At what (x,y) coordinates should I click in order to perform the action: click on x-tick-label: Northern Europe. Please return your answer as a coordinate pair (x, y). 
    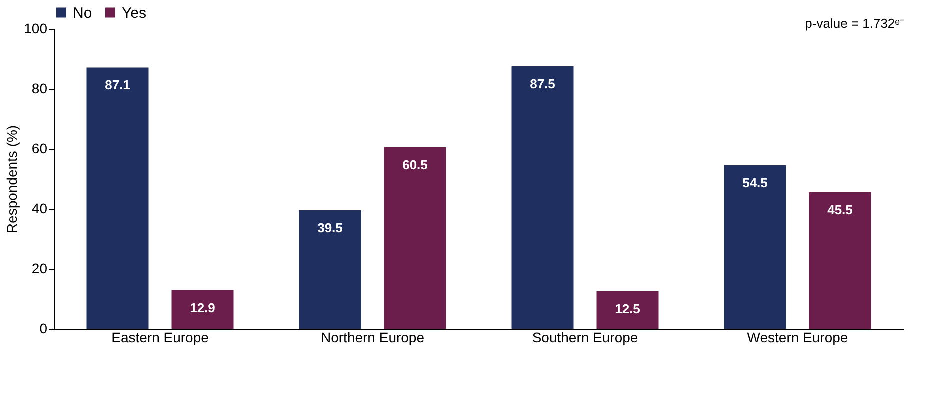
    Looking at the image, I should click on (372, 338).